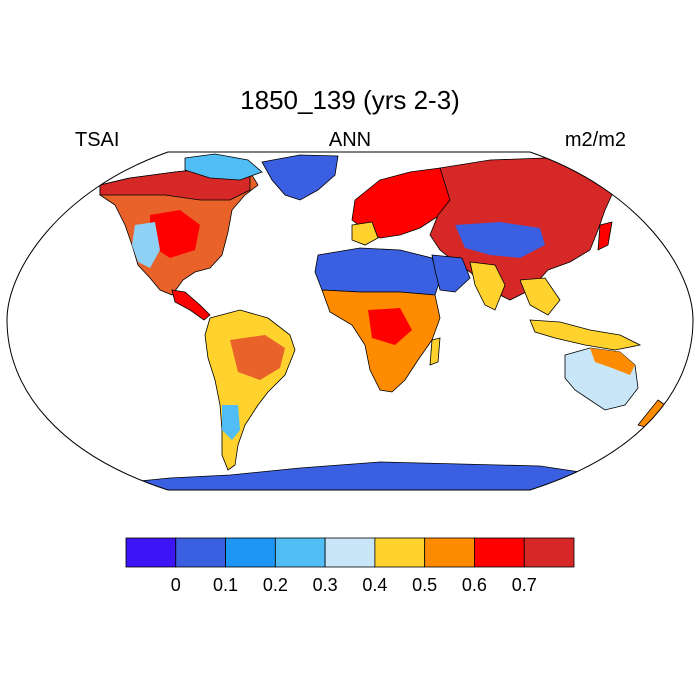  Describe the element at coordinates (97, 140) in the screenshot. I see `variable-label: TSAI` at that location.